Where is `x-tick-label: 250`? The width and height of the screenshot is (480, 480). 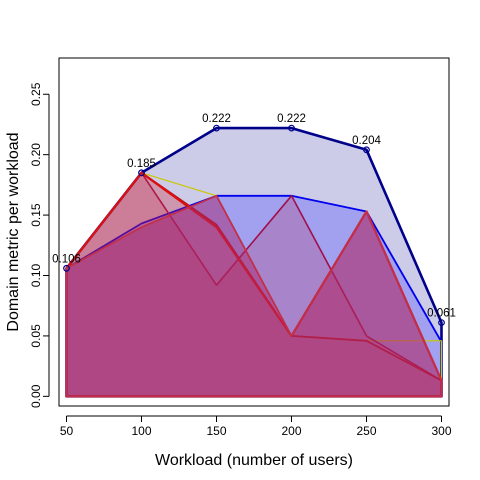
x-tick-label: 250 is located at coordinates (366, 431).